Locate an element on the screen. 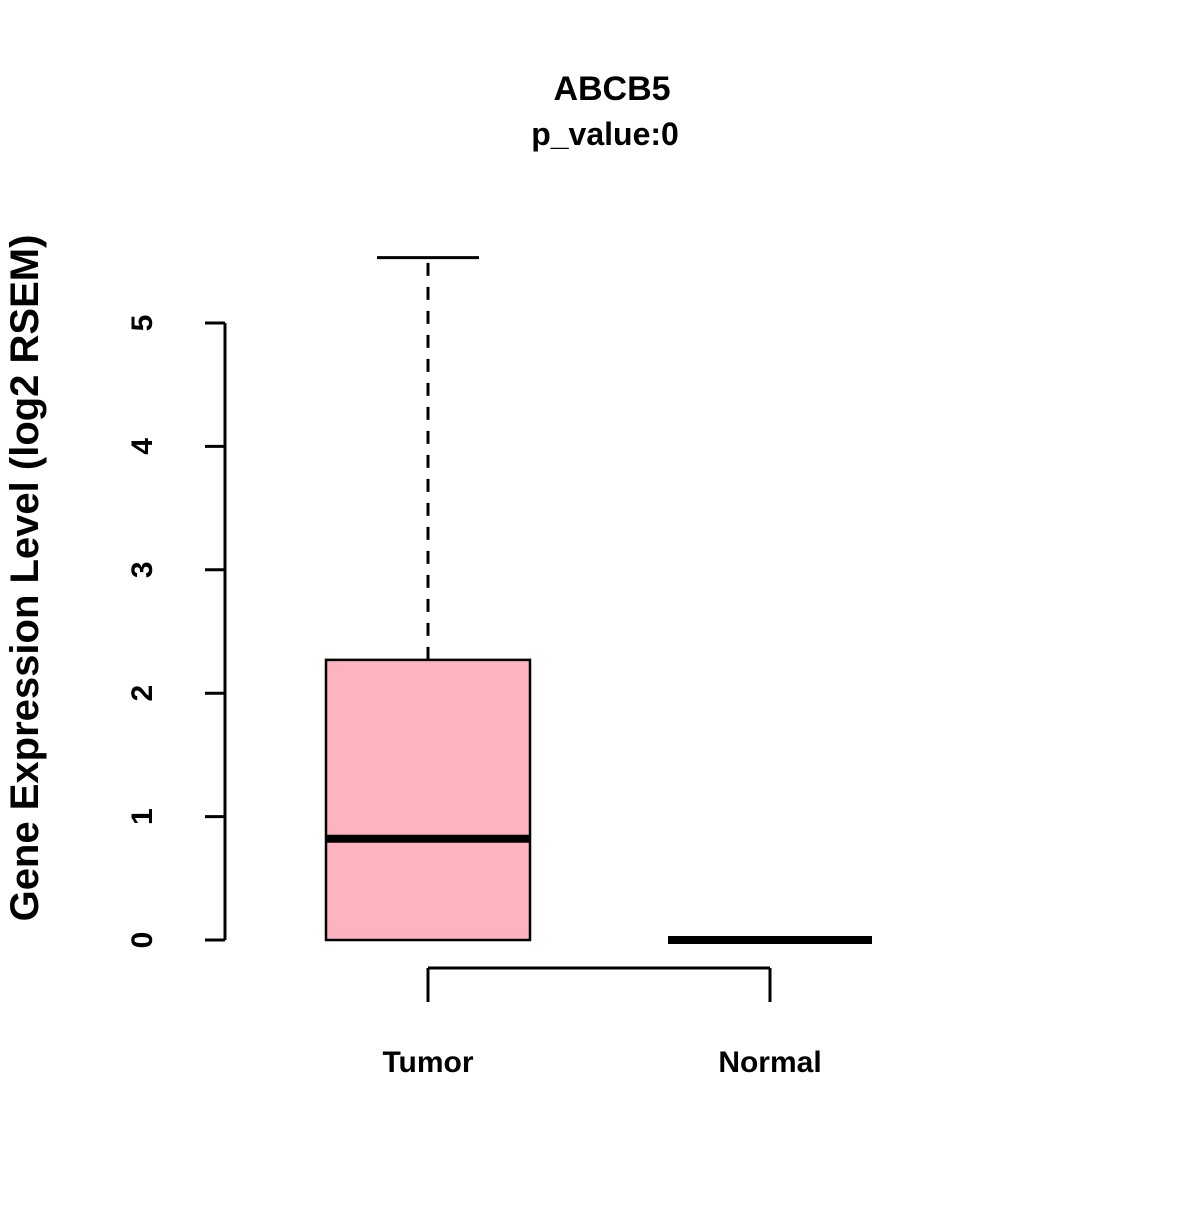 The height and width of the screenshot is (1205, 1200). chart-title: ABCB5 is located at coordinates (611, 89).